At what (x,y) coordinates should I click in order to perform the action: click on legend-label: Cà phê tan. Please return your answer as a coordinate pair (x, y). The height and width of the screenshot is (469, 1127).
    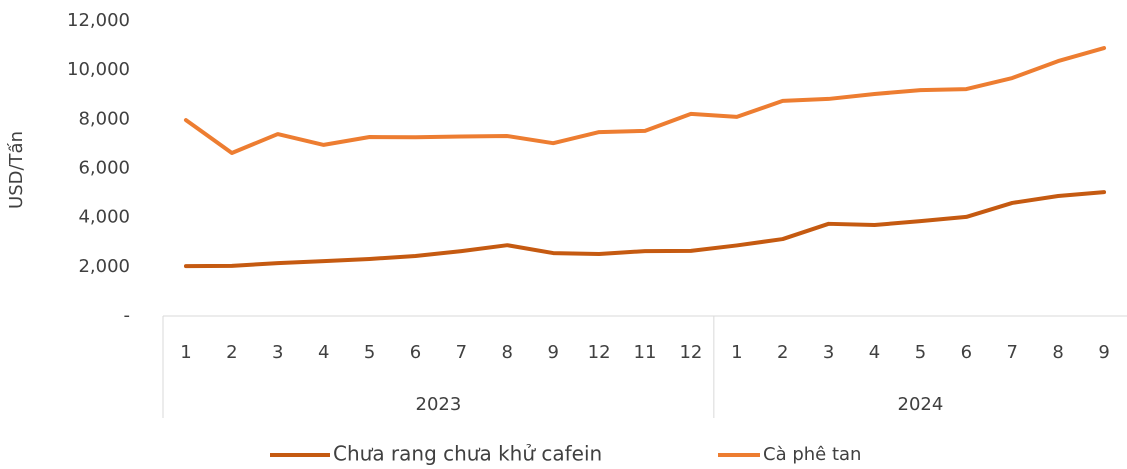
    Looking at the image, I should click on (812, 454).